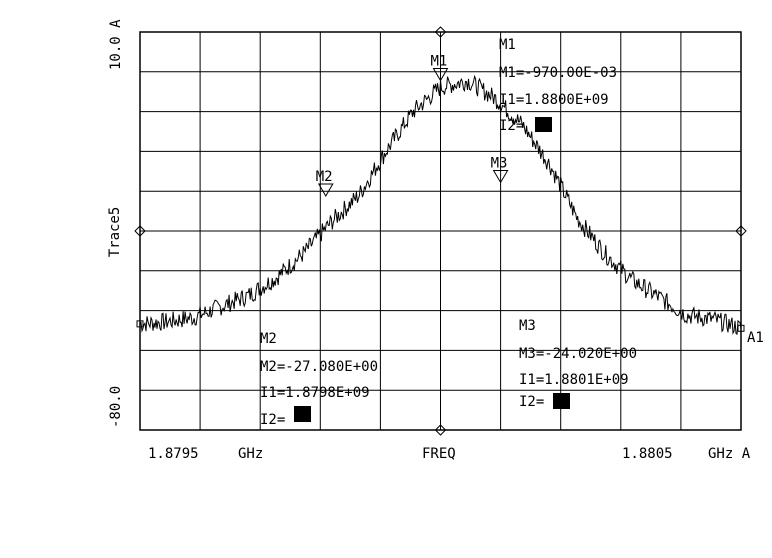 The width and height of the screenshot is (772, 558). What do you see at coordinates (116, 407) in the screenshot?
I see `y-bottom-label: -80.0` at bounding box center [116, 407].